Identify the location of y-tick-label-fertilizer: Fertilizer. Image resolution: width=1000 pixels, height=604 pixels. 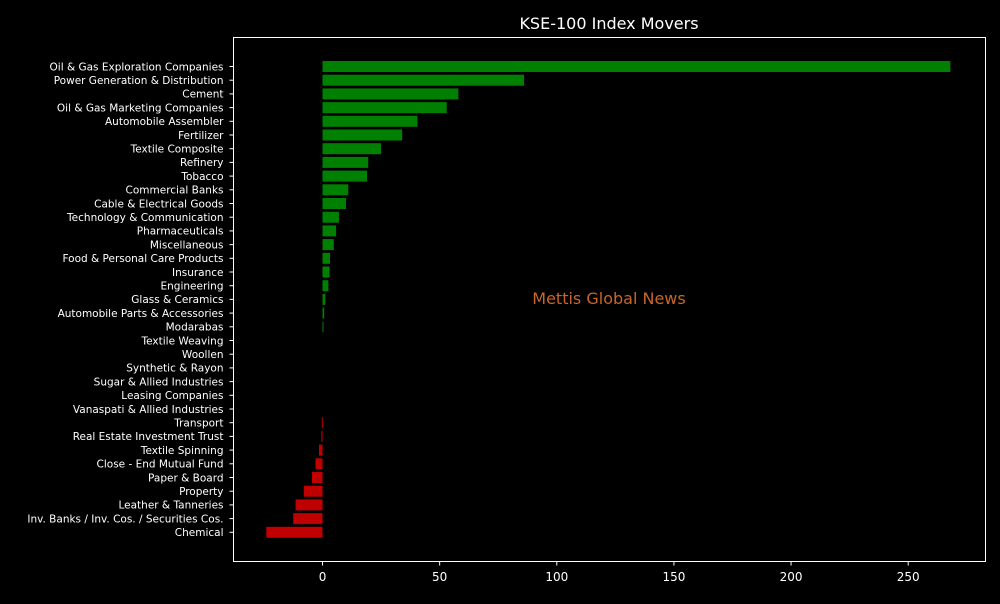
(201, 136).